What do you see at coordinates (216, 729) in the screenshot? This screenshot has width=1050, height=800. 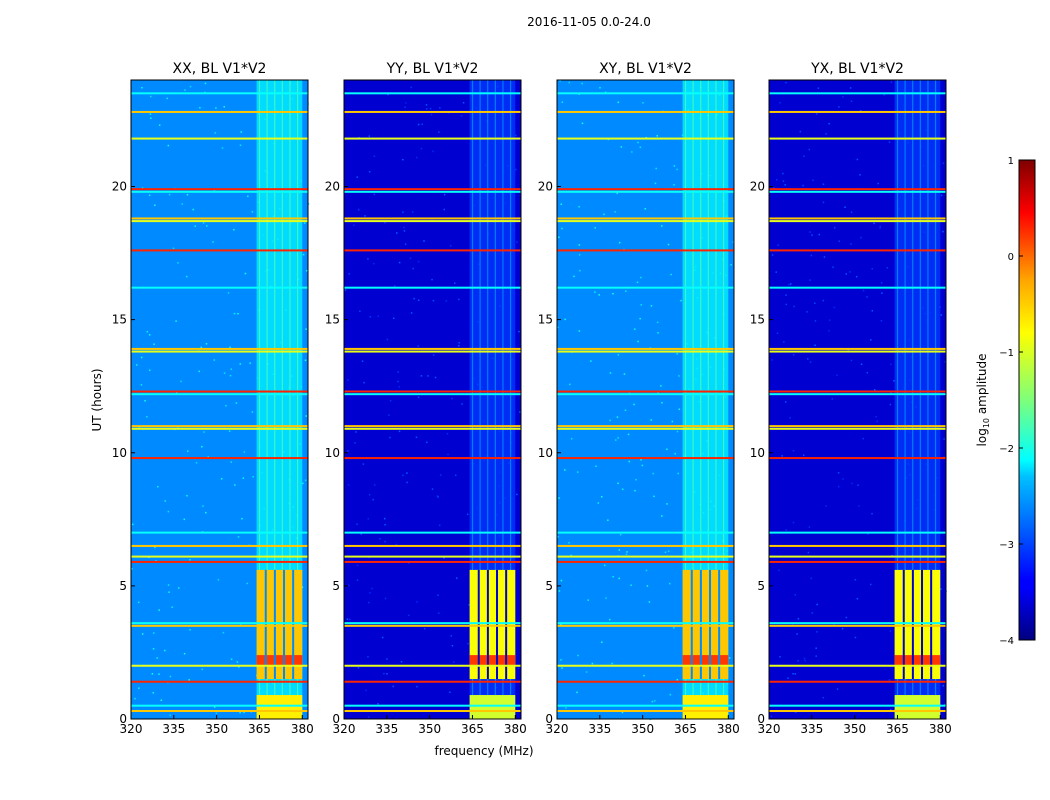 I see `x-tick-label: 350` at bounding box center [216, 729].